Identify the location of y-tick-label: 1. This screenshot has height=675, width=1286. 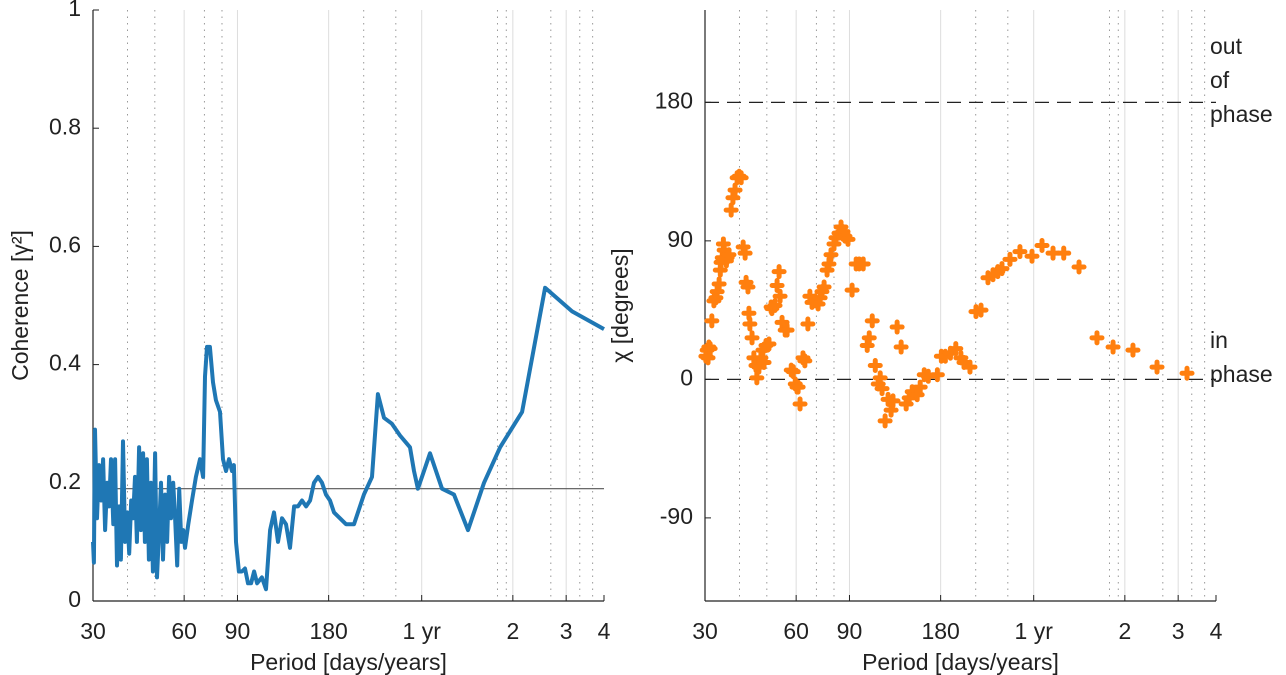
(74, 10).